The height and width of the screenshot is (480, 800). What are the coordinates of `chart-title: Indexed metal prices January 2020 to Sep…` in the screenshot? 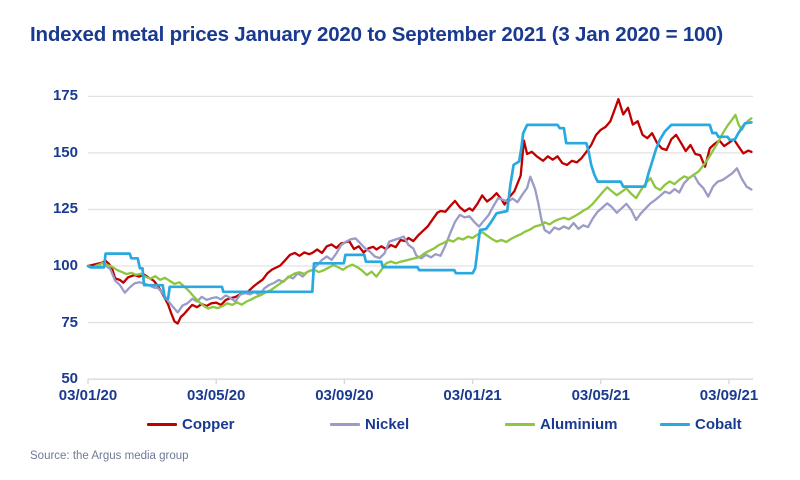 It's located at (377, 34).